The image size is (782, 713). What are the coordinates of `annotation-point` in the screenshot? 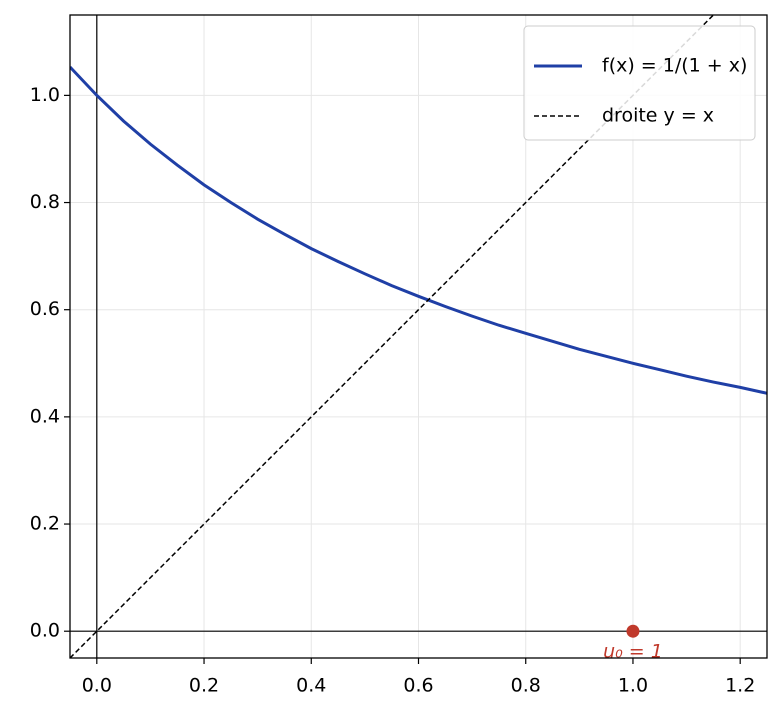 It's located at (633, 631).